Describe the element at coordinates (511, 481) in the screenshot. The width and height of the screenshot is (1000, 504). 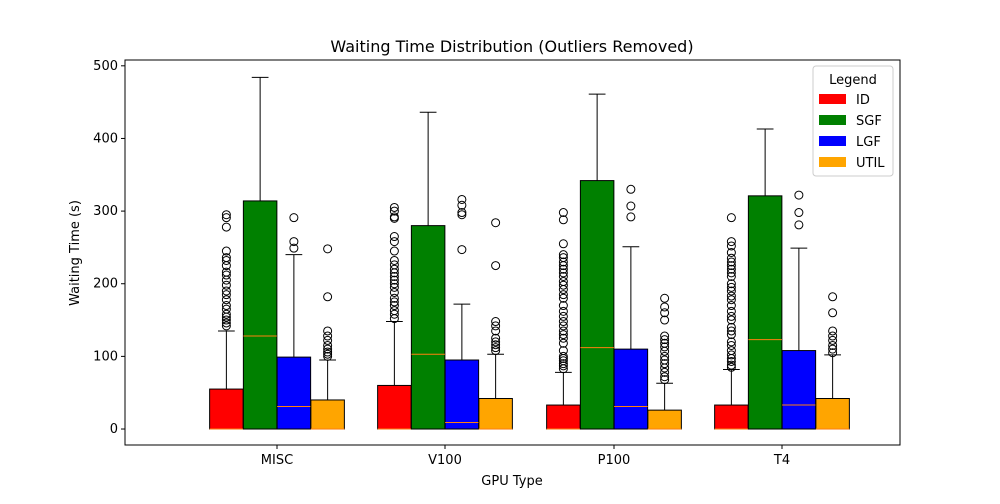
I see `x-axis-label: GPU Type` at that location.